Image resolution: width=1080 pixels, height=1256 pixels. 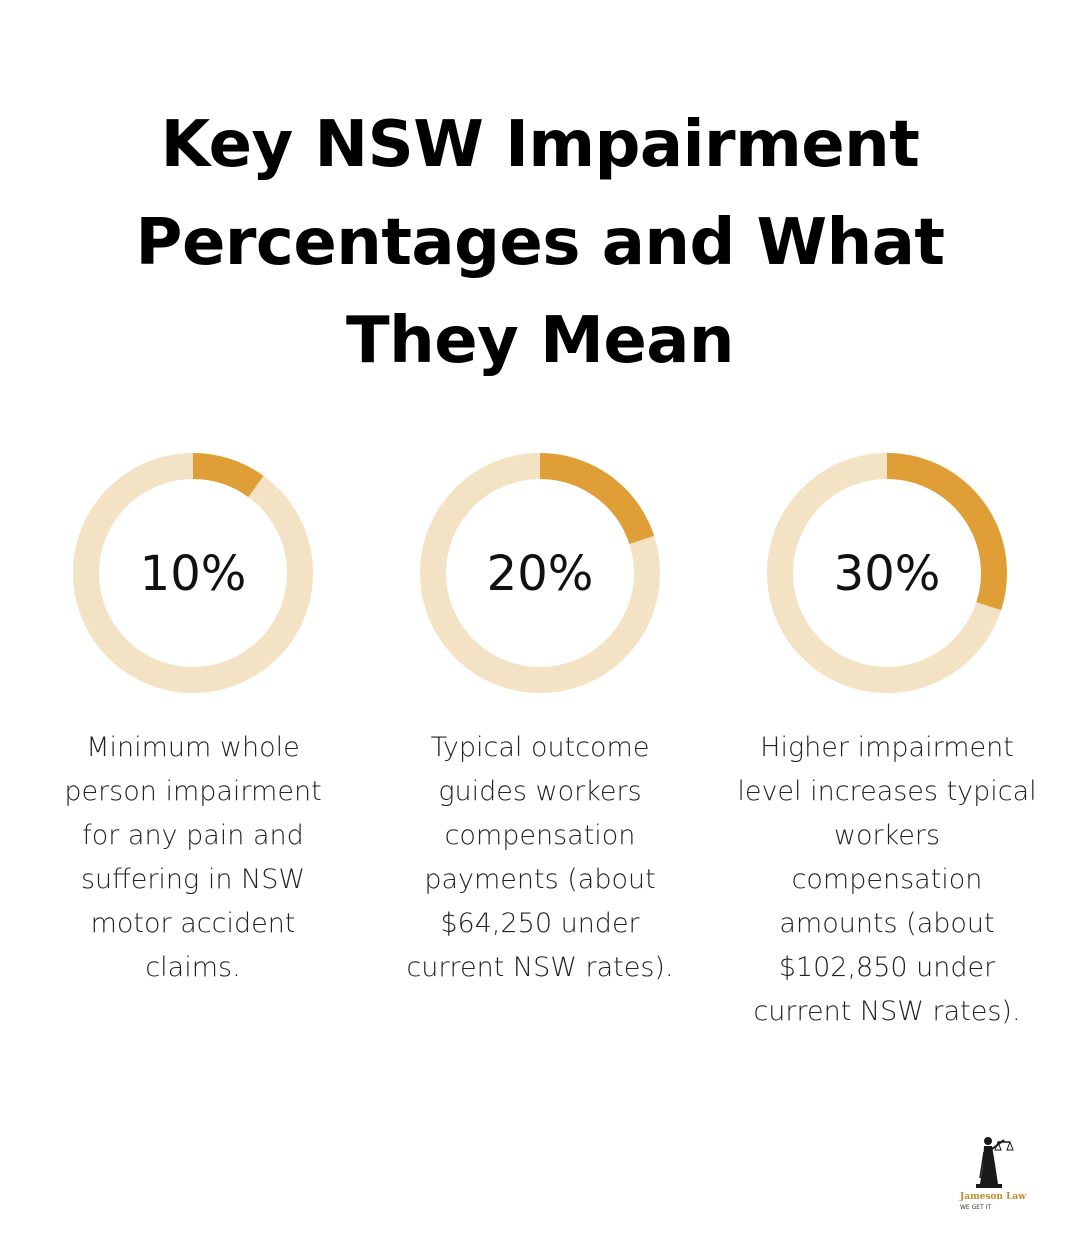 I want to click on donut-value-label: 30%, so click(x=887, y=574).